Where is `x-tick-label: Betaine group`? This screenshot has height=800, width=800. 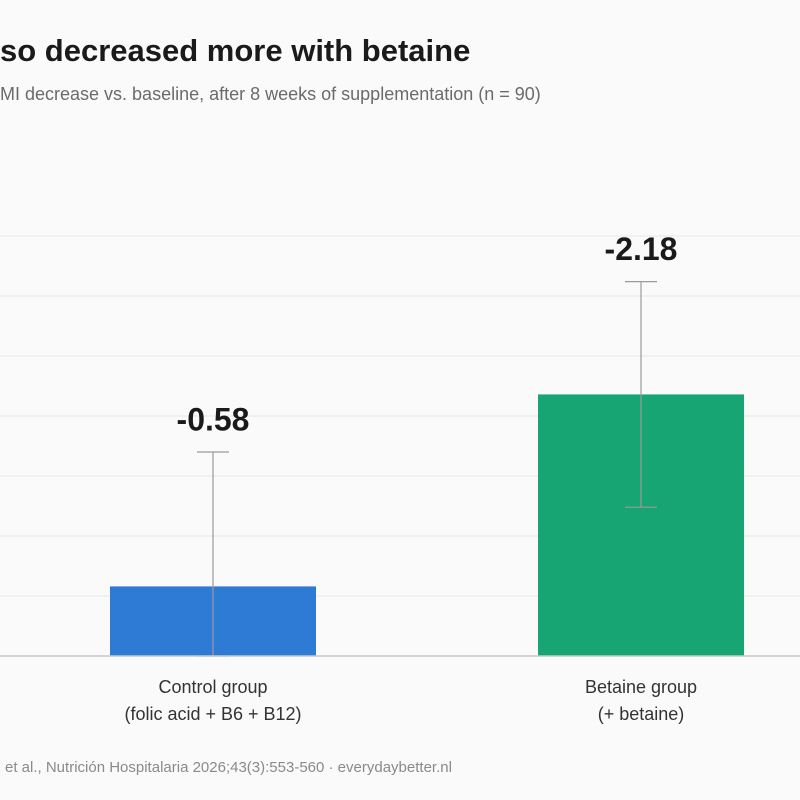 x-tick-label: Betaine group is located at coordinates (641, 687).